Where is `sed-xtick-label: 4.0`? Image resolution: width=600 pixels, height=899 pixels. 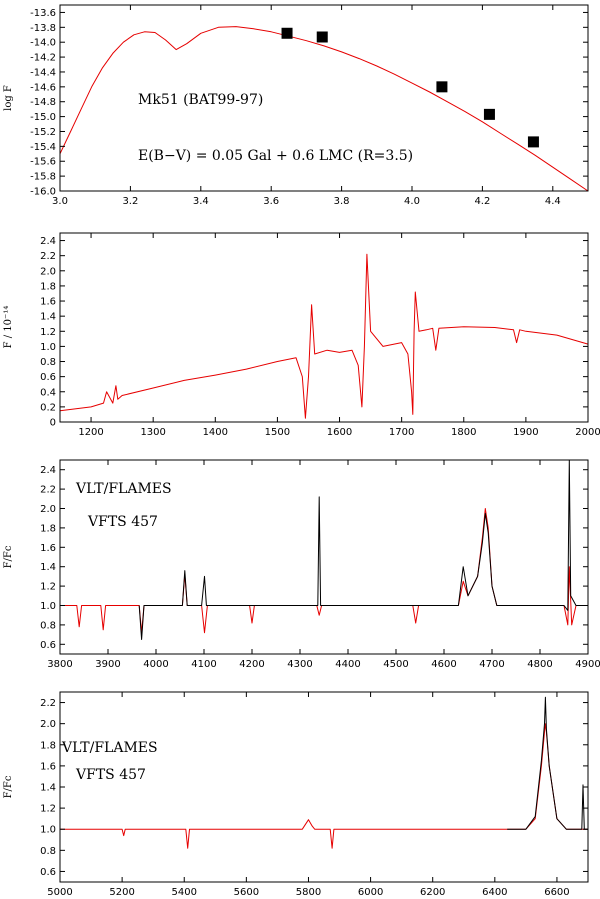
sed-xtick-label: 4.0 is located at coordinates (412, 201).